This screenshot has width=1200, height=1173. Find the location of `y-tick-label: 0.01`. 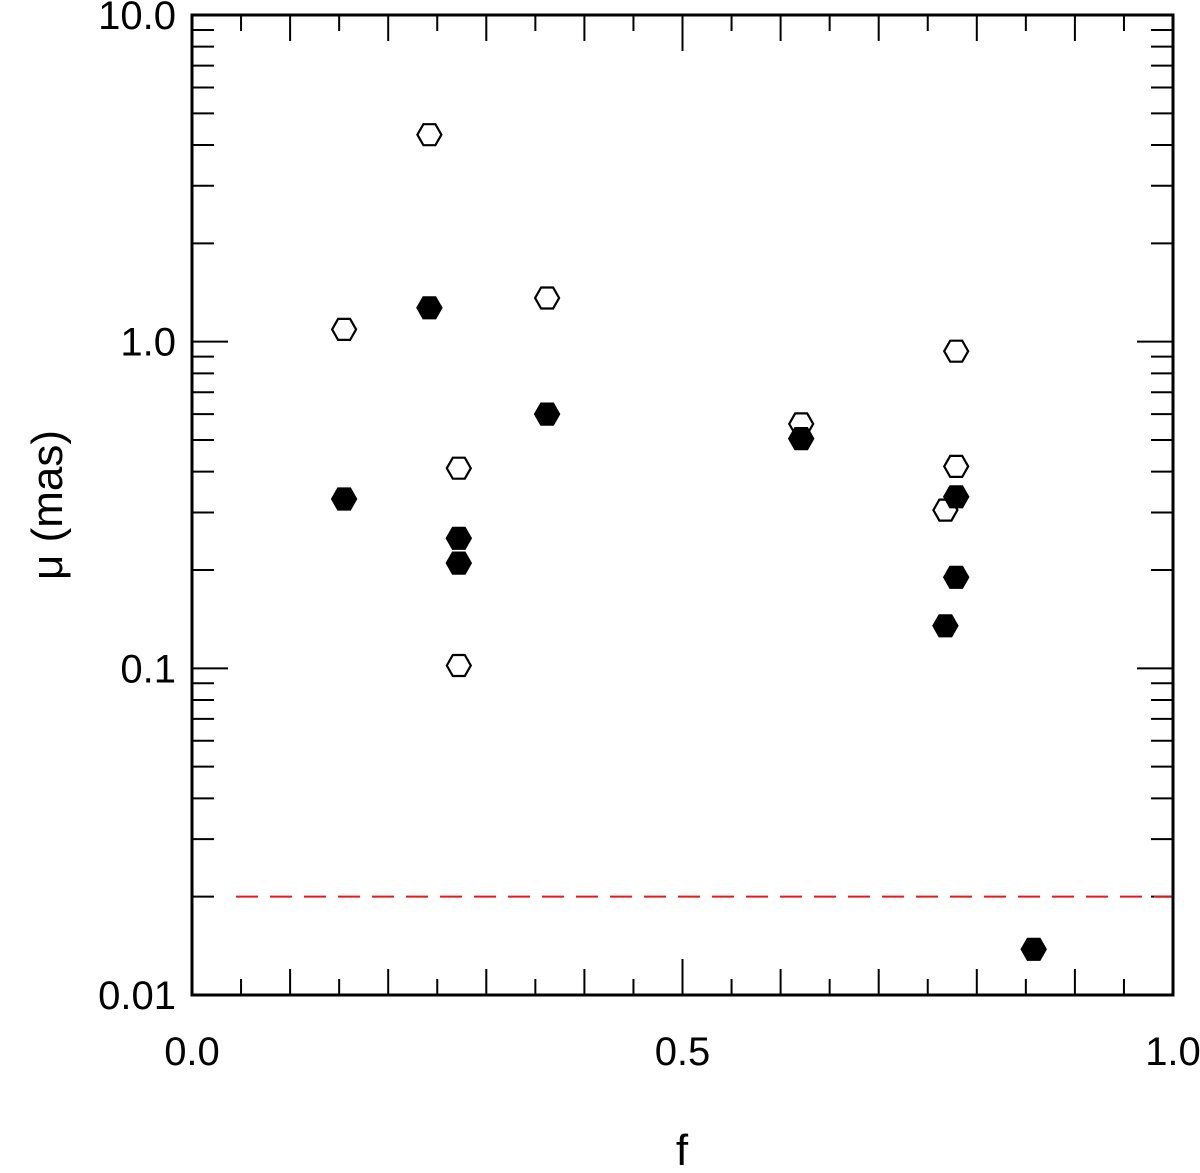

y-tick-label: 0.01 is located at coordinates (137, 996).